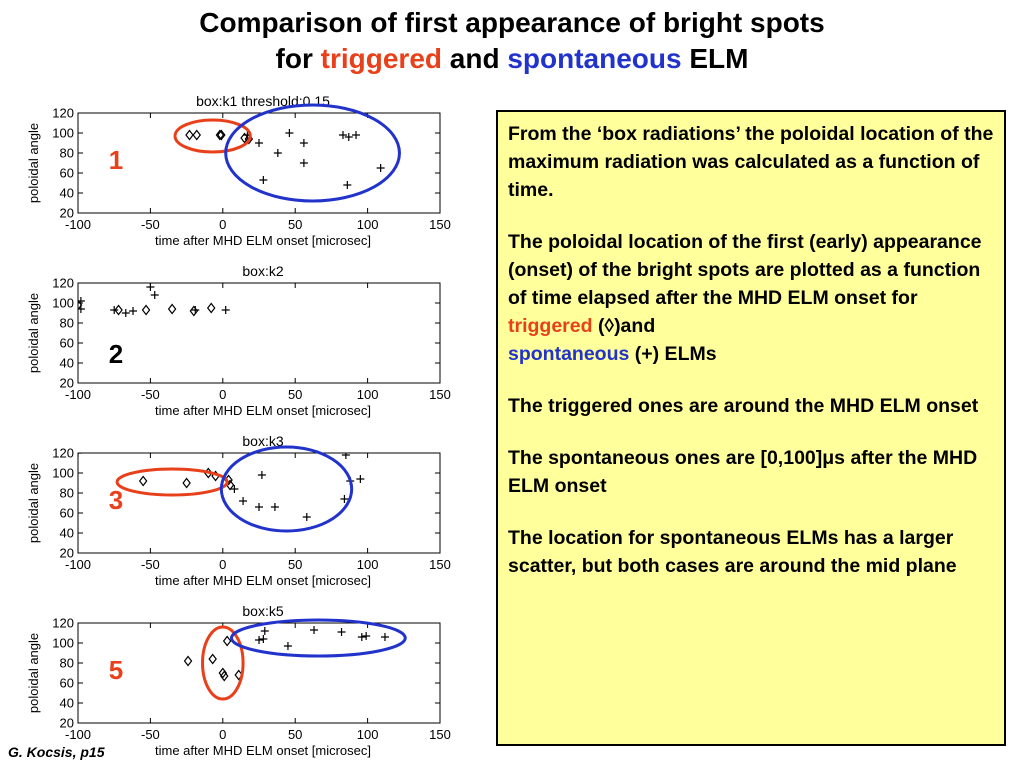  I want to click on plot-frame, so click(259, 163).